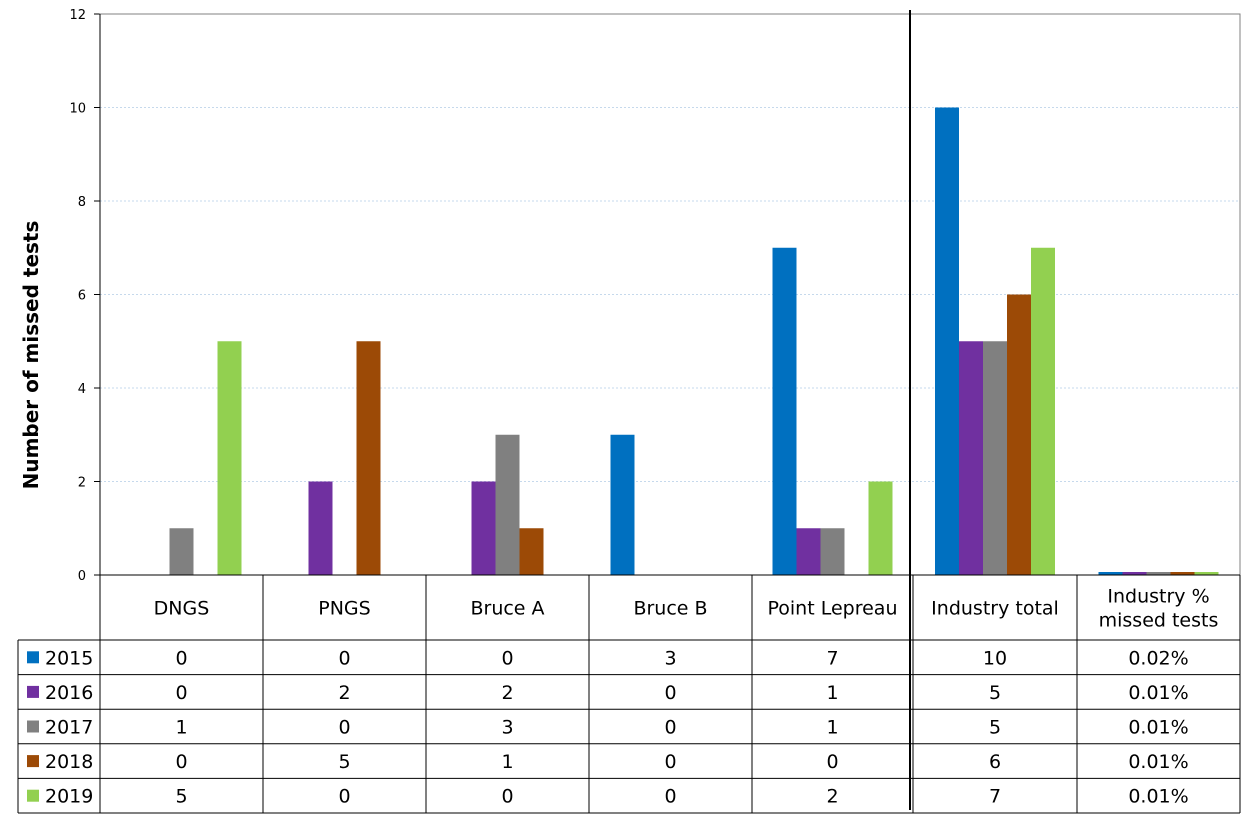 This screenshot has height=819, width=1248. What do you see at coordinates (82, 296) in the screenshot?
I see `y-tick-label: 6` at bounding box center [82, 296].